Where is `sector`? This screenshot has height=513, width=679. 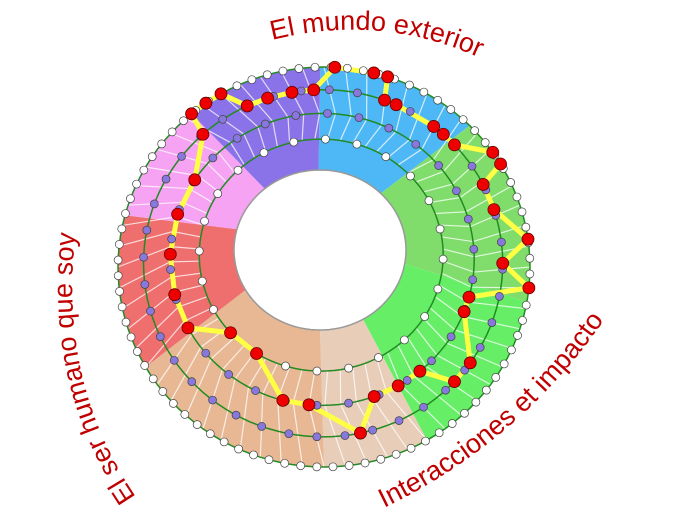
sector is located at coordinates (445, 352).